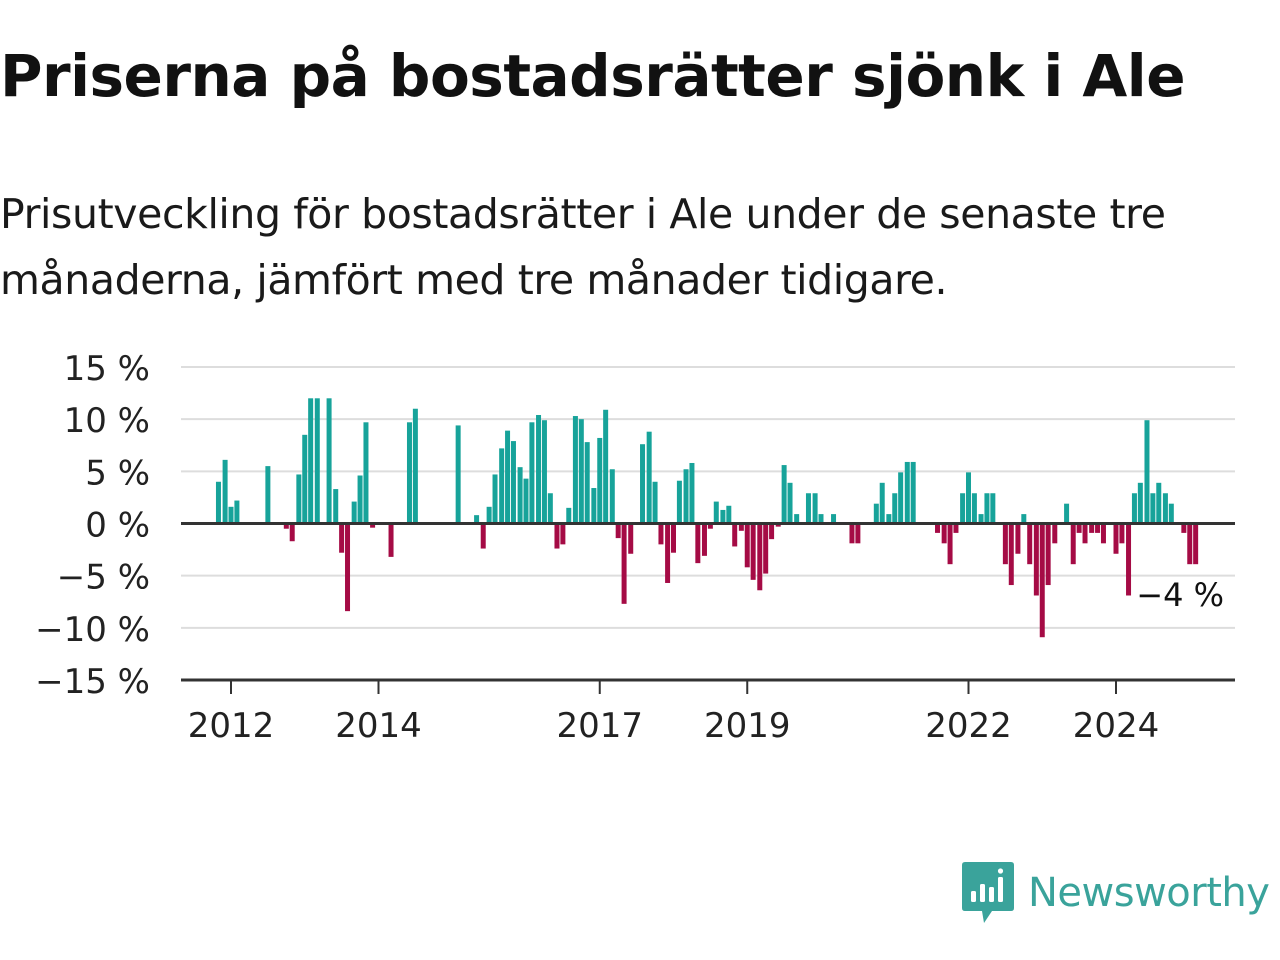 Image resolution: width=1280 pixels, height=960 pixels. Describe the element at coordinates (968, 726) in the screenshot. I see `x-tick-label: 2022` at that location.